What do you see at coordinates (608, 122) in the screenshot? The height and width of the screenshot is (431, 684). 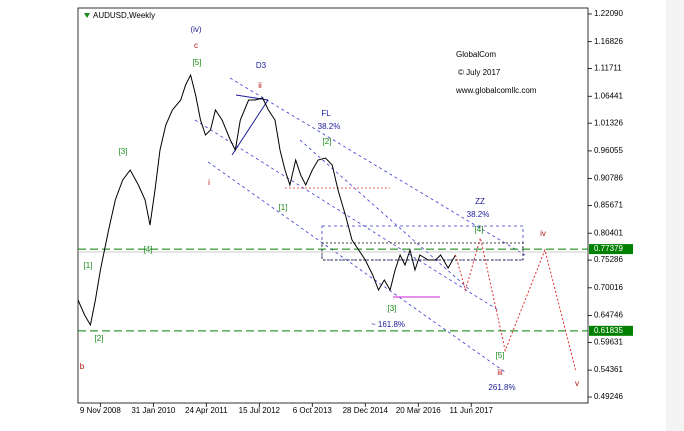 I see `y-tick-label: 1.01326` at bounding box center [608, 122].